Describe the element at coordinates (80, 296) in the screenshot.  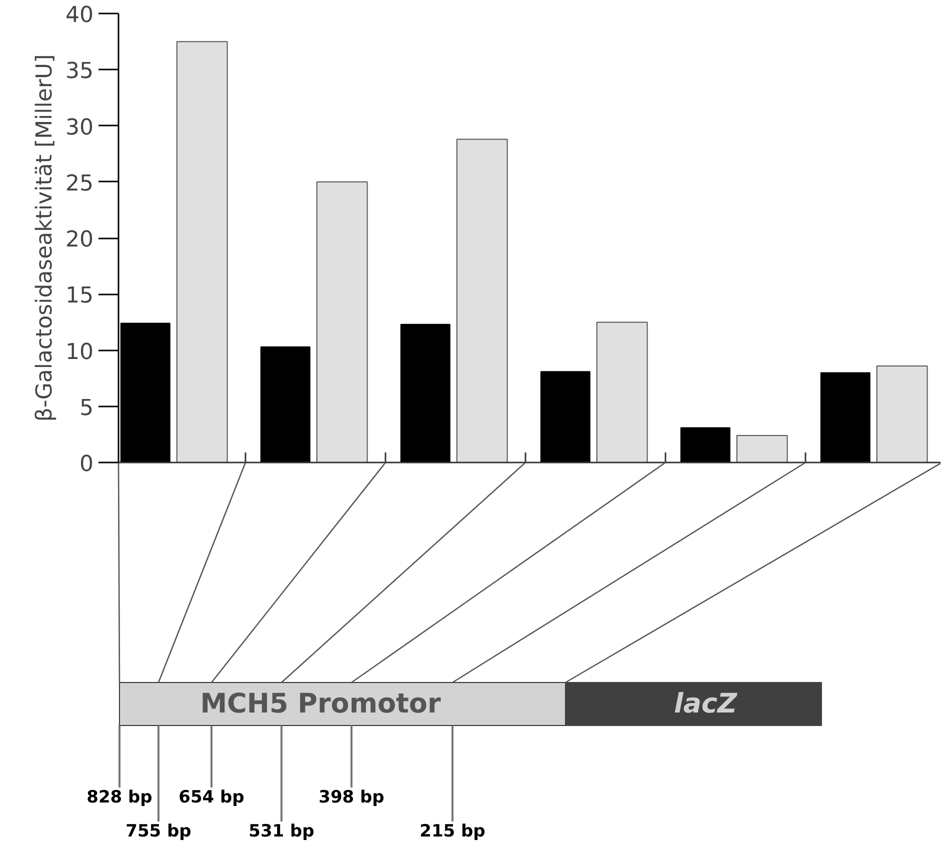
I see `y-tick-label: 15` at that location.